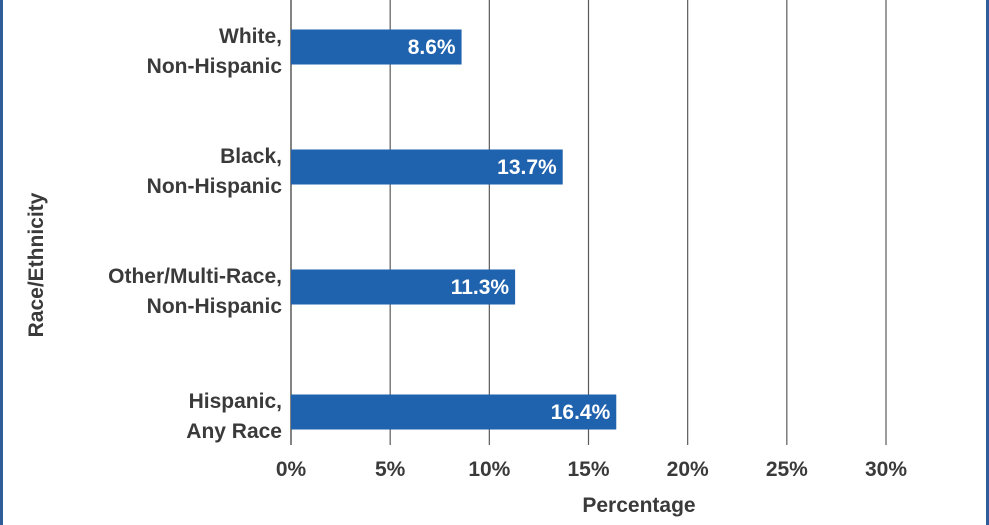  Describe the element at coordinates (215, 171) in the screenshot. I see `category-label: Black, Non-Hispanic` at that location.